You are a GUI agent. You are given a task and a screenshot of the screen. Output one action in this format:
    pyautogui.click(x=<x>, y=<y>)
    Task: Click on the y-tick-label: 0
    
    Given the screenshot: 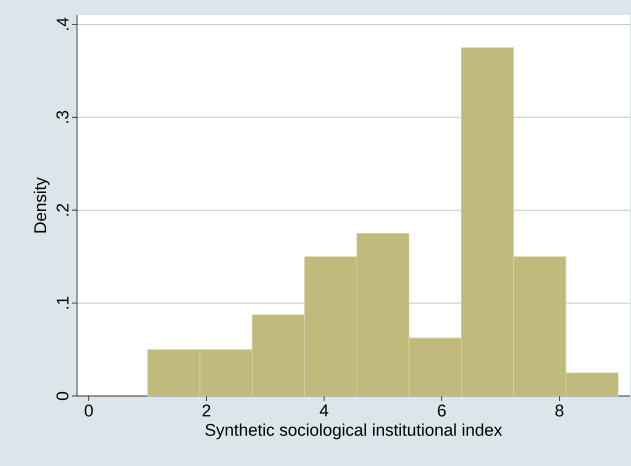 What is the action you would take?
    pyautogui.click(x=62, y=396)
    